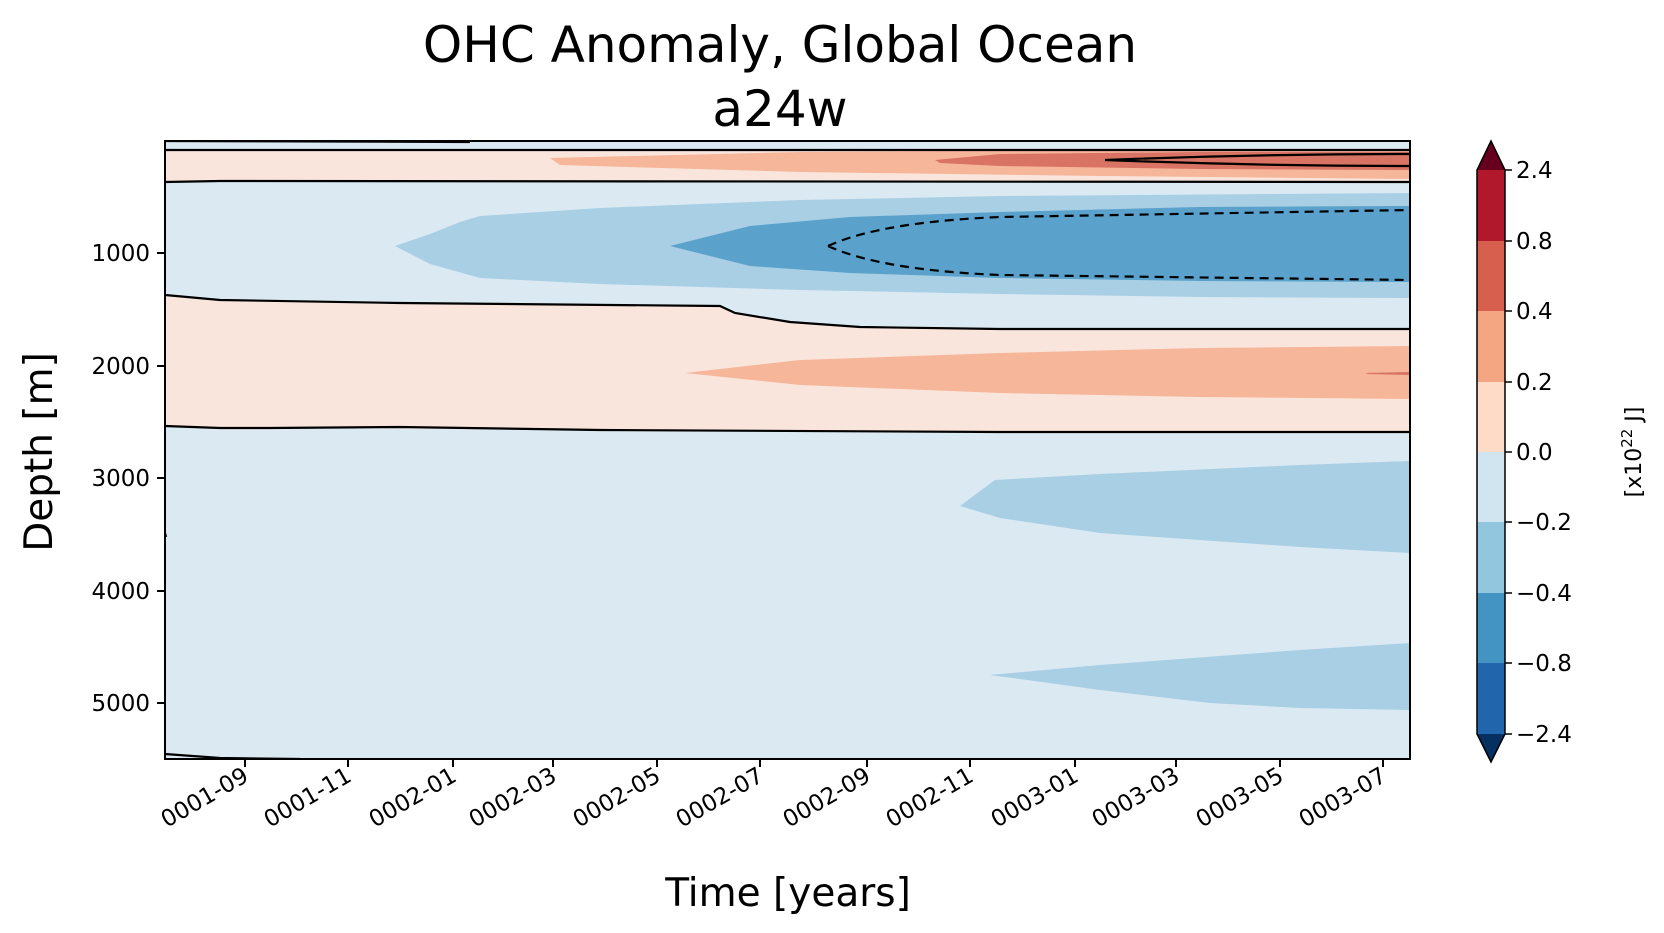  I want to click on x-tick-0003-07: 0003-07, so click(1343, 796).